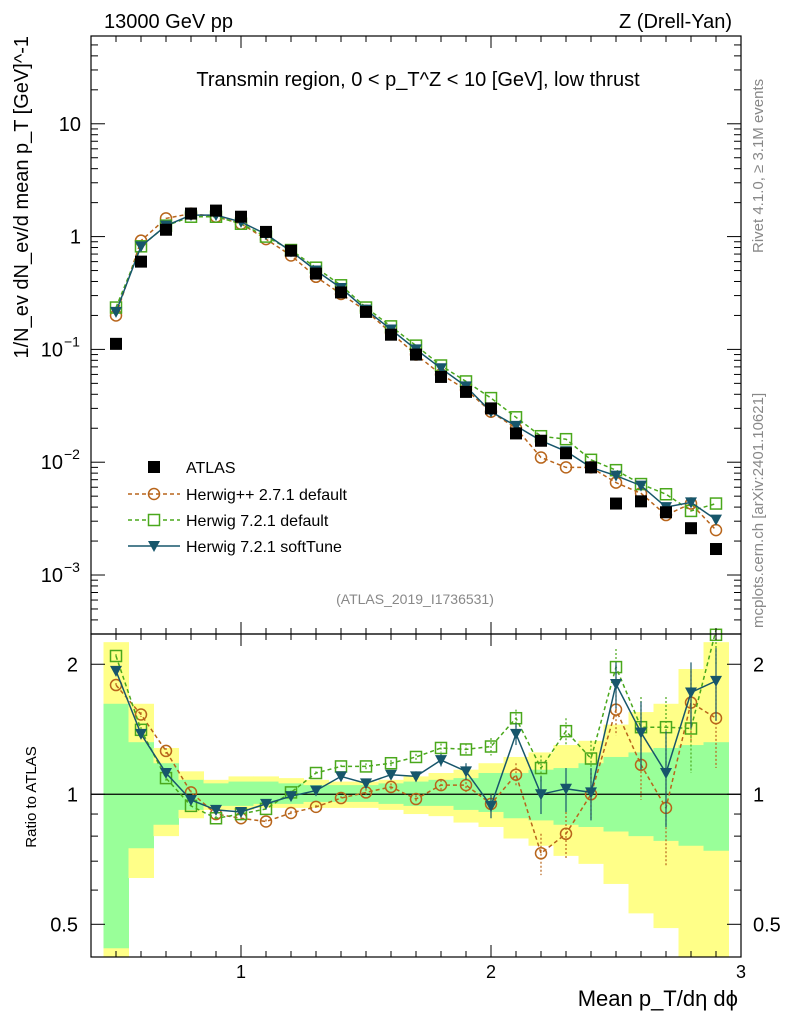 The height and width of the screenshot is (1024, 786). What do you see at coordinates (758, 795) in the screenshot?
I see `ratio-y-tick-label-right: 1` at bounding box center [758, 795].